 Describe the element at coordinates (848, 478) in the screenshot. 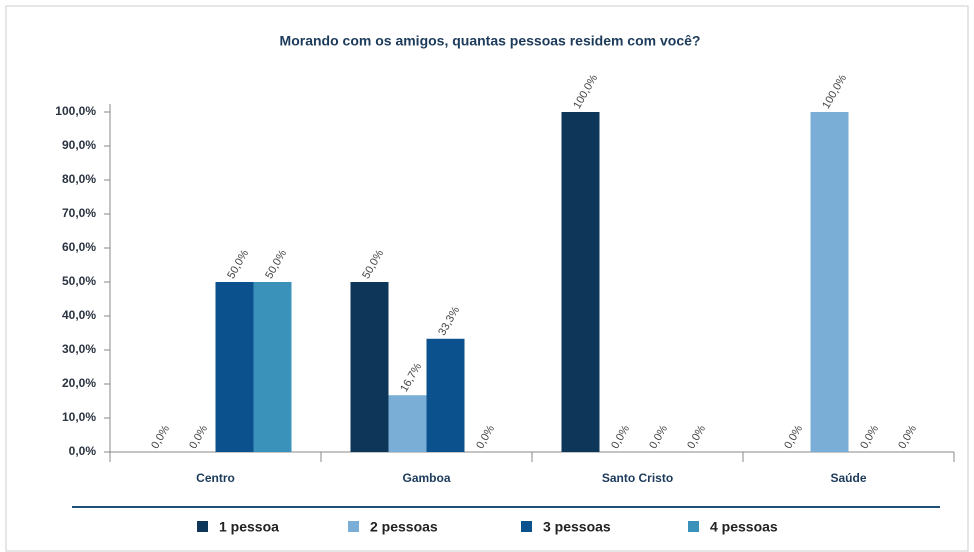

I see `x-tick-label: Saúde` at that location.